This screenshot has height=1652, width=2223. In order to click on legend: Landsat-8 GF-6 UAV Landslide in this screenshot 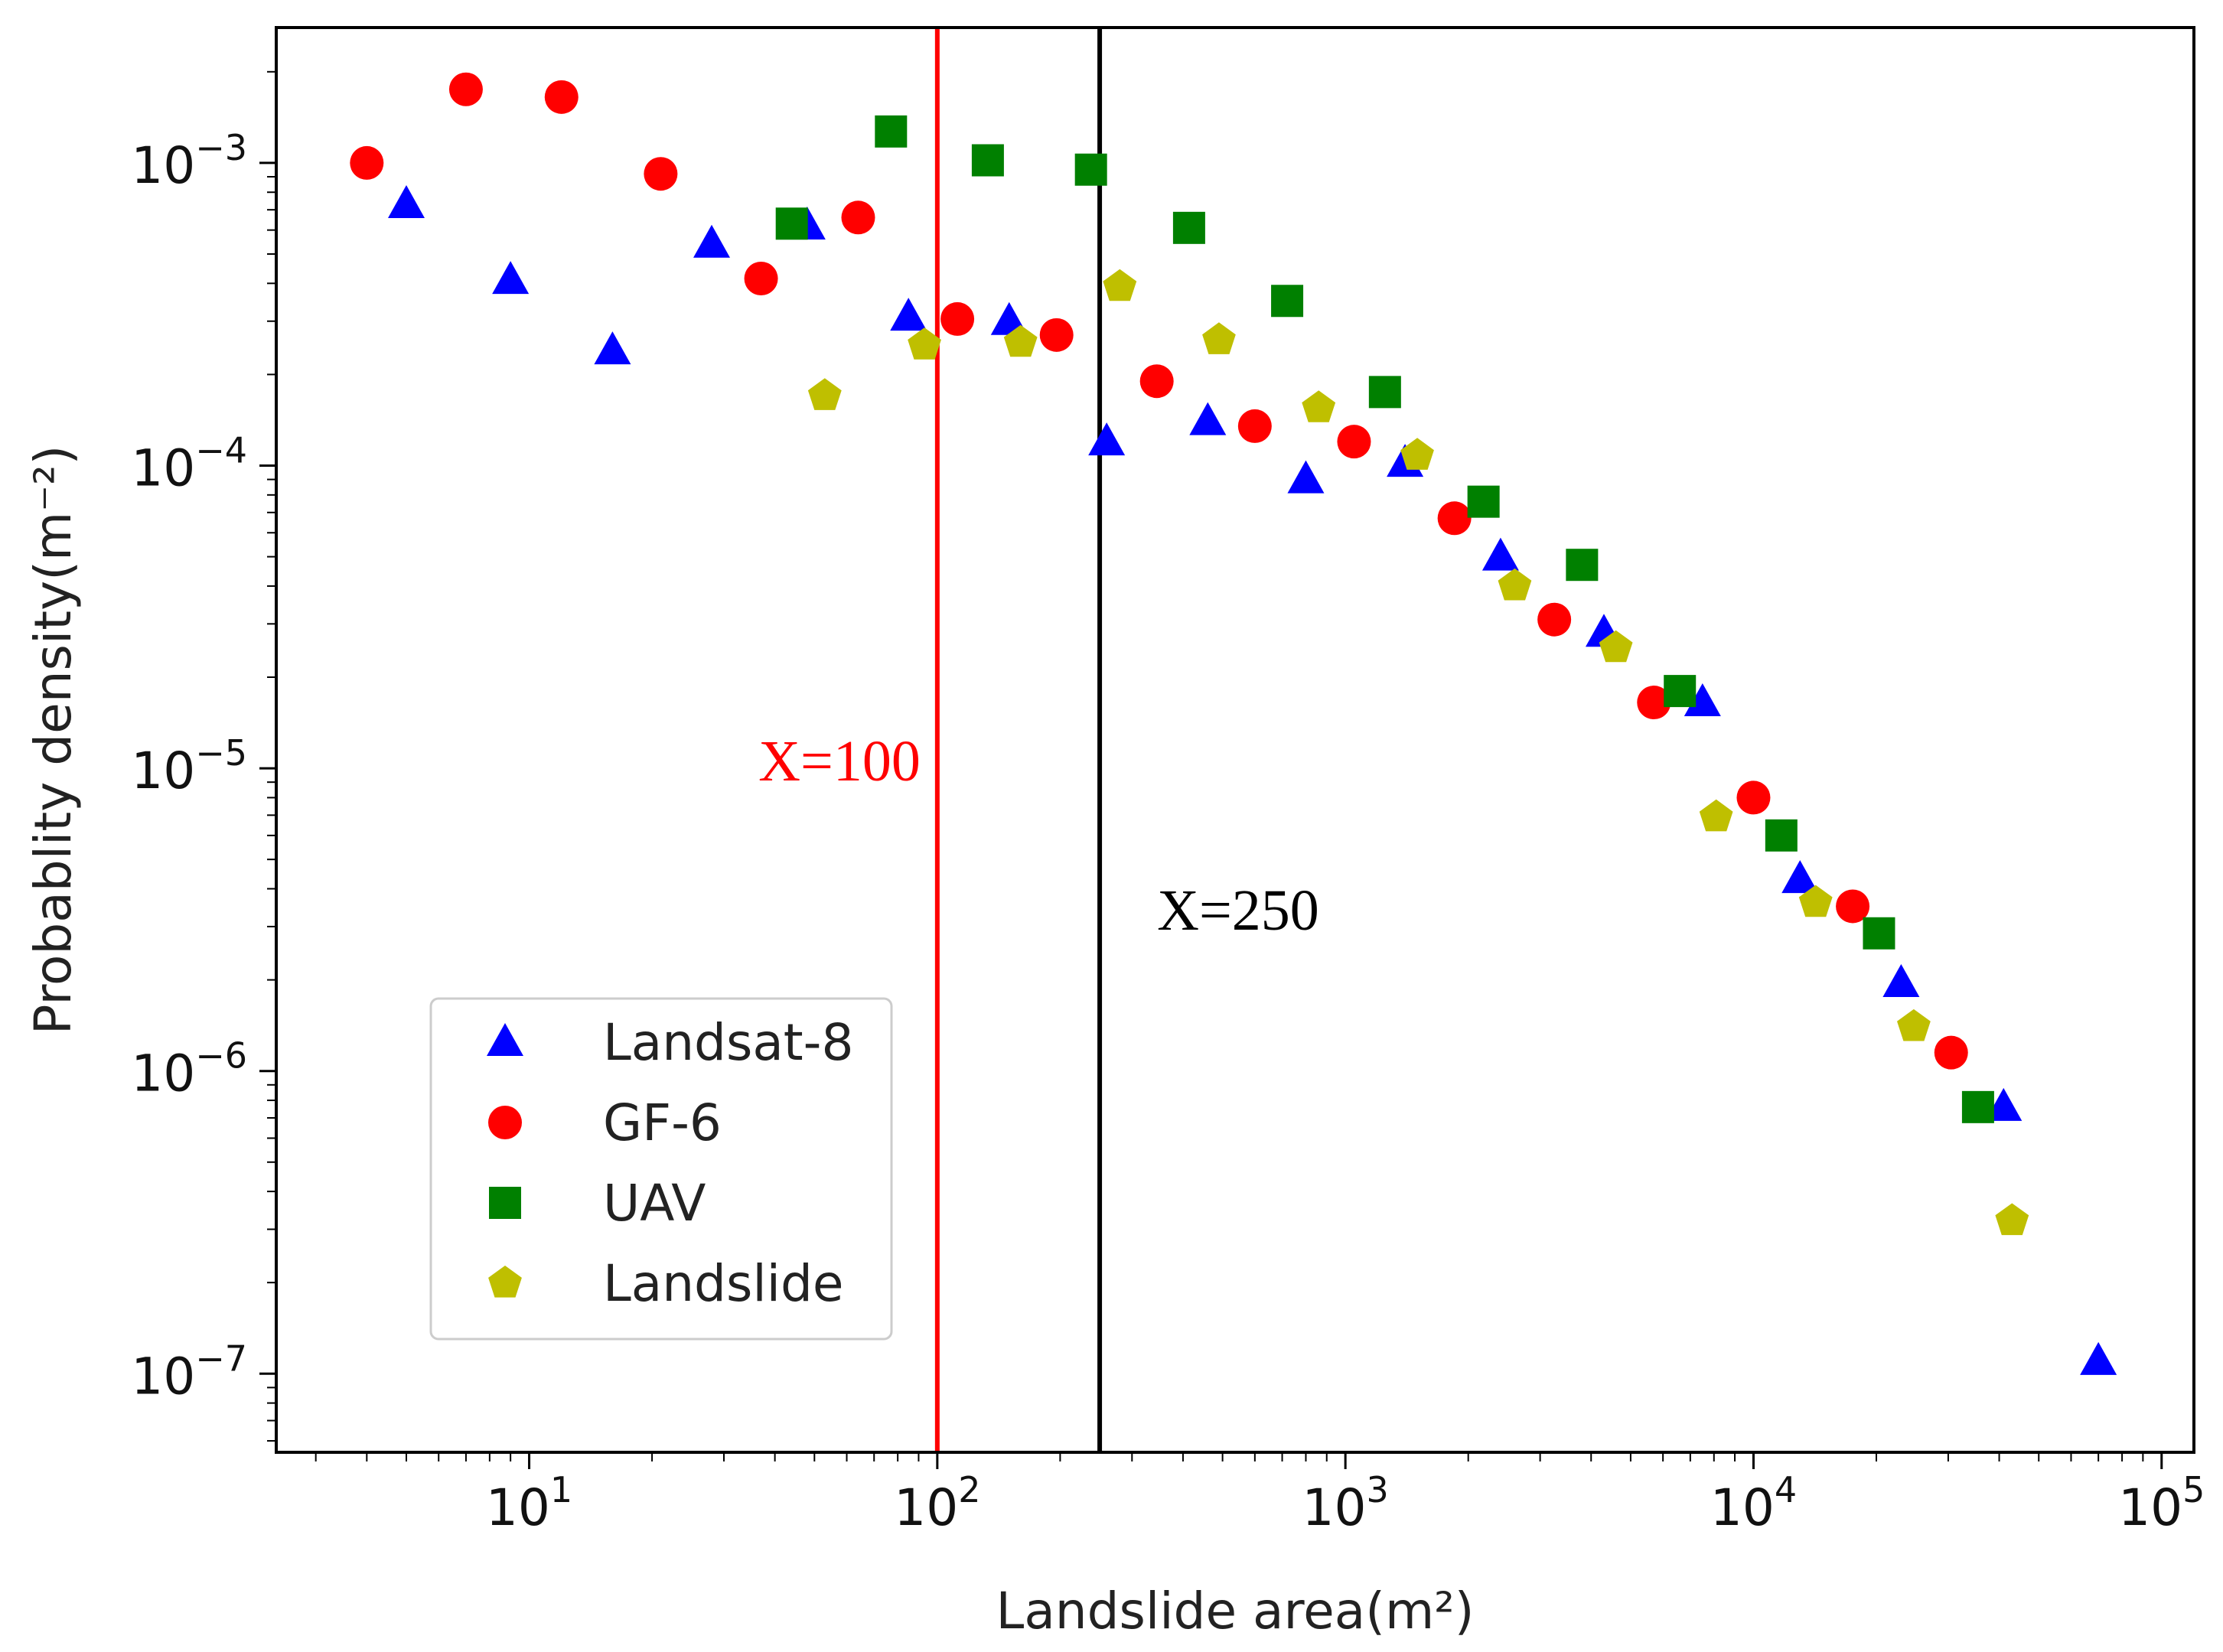, I will do `click(661, 1169)`.